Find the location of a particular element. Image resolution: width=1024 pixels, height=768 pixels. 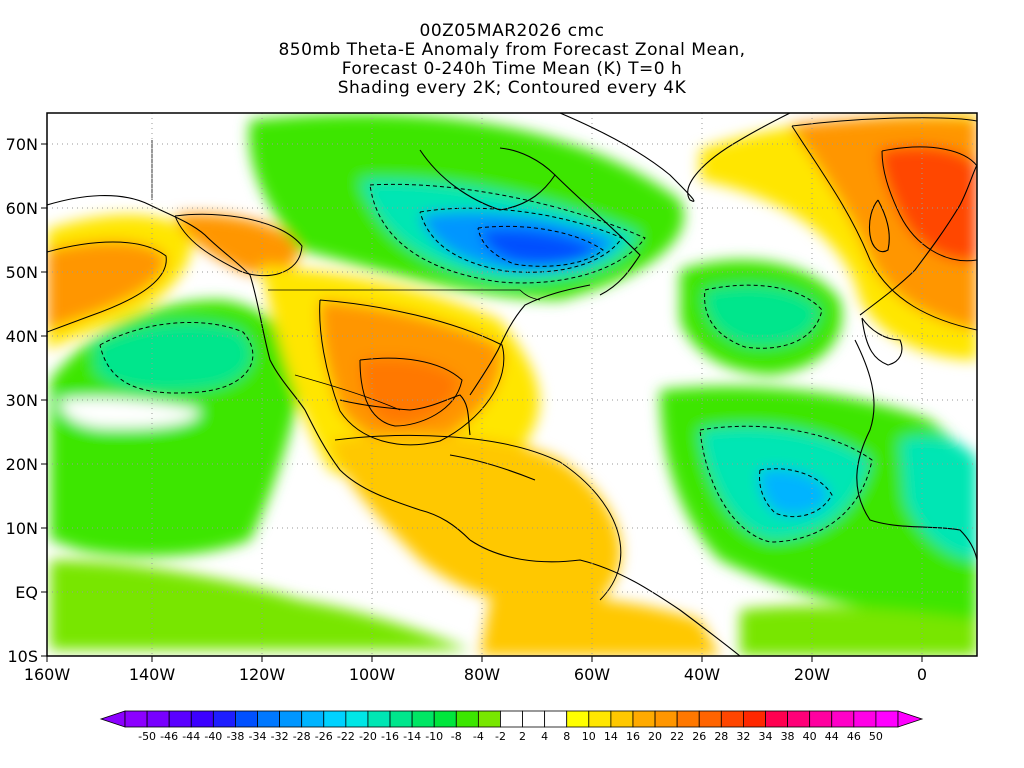

colorbar-label: -40 is located at coordinates (213, 736).